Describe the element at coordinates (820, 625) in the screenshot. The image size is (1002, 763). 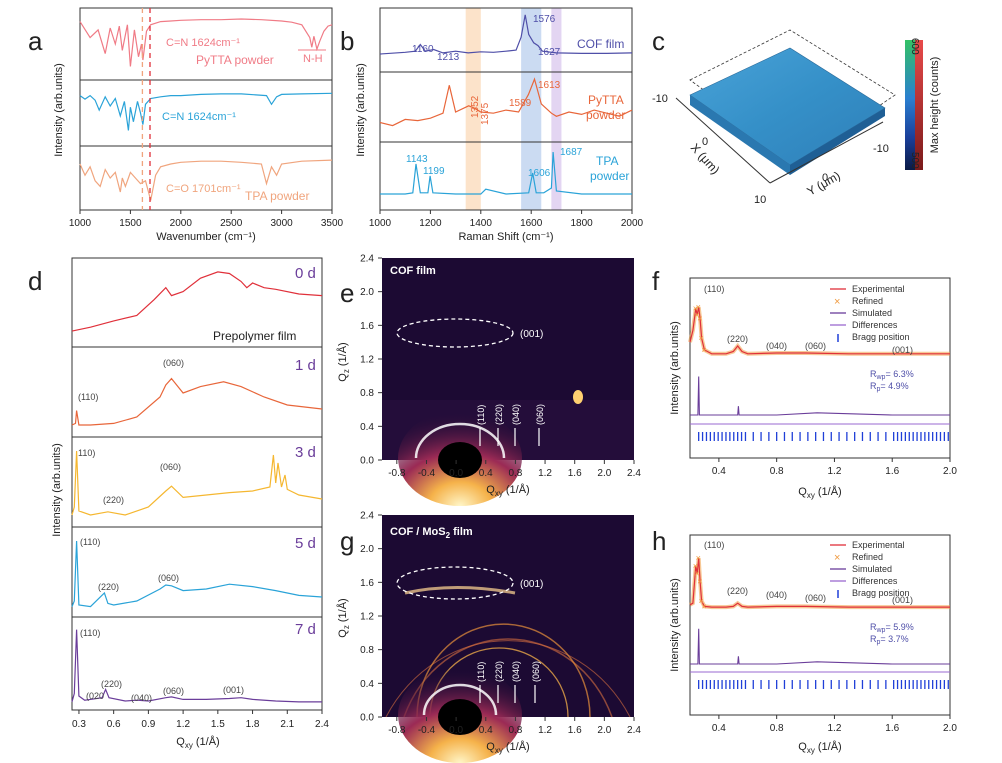
I see `panel-h-frame` at that location.